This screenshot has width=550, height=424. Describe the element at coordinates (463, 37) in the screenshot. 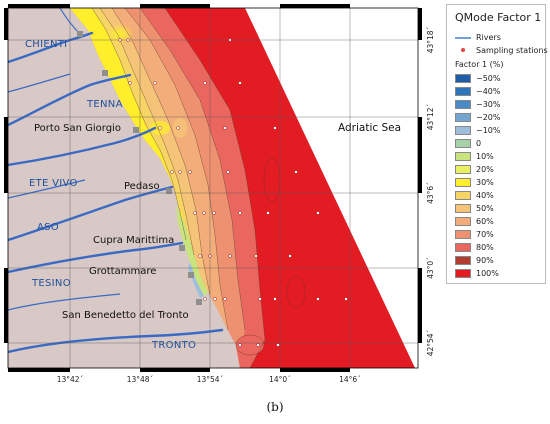

I see `river-line-icon` at that location.